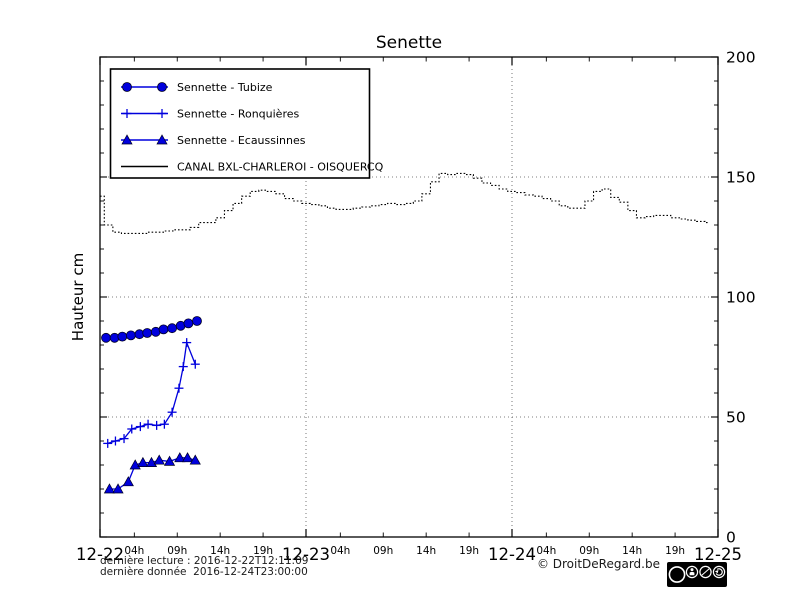 Image resolution: width=800 pixels, height=600 pixels. I want to click on cc-by-nc-sa-badge: cc $ BY NC SA, so click(697, 574).